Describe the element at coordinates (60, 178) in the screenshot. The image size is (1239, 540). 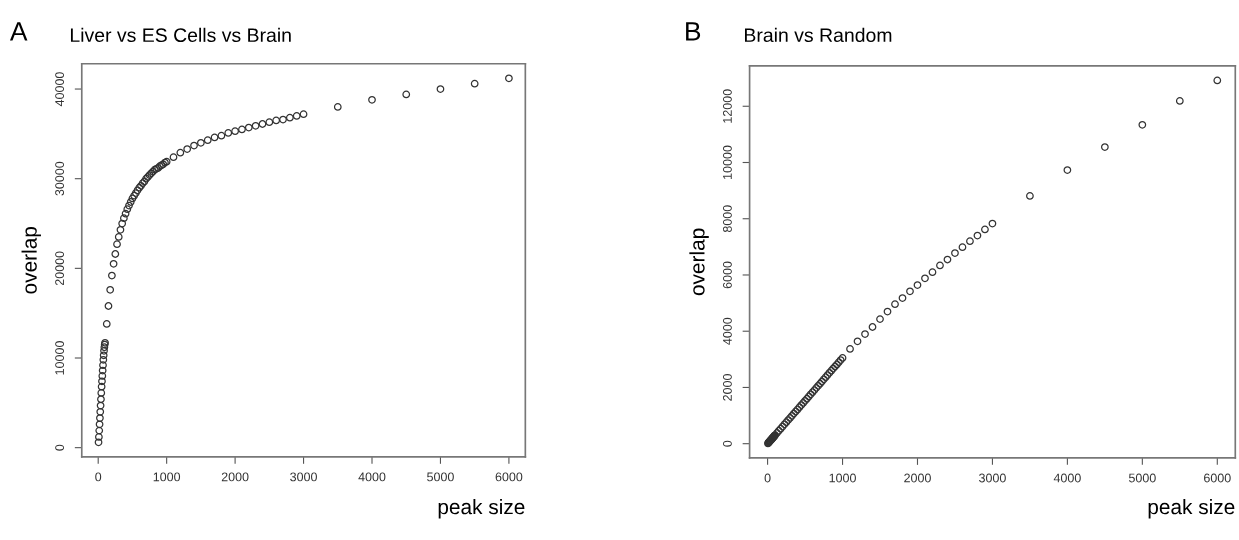
I see `y-tick-label: 30000` at that location.